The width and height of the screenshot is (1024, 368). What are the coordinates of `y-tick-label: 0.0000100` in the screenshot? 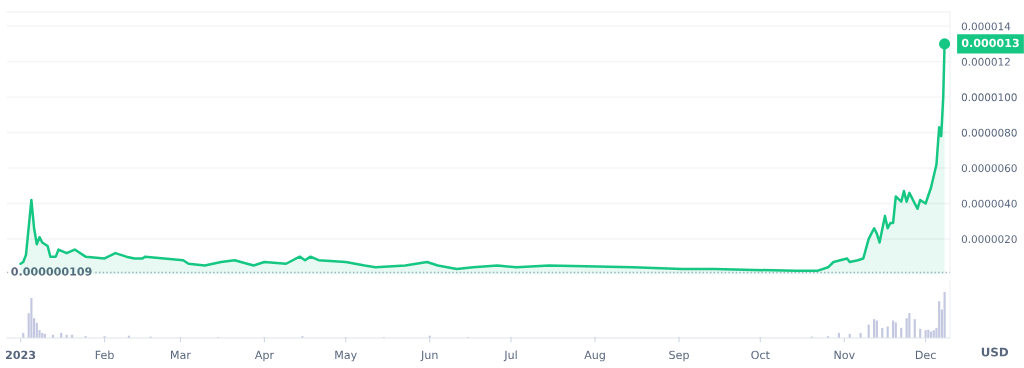 It's located at (989, 97).